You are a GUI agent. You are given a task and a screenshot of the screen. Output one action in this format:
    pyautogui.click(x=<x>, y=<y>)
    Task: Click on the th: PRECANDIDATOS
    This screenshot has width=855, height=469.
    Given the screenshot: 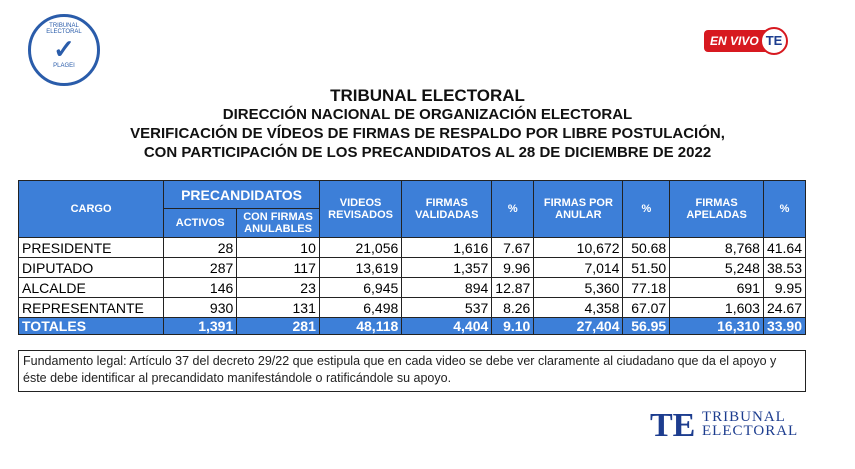 What is the action you would take?
    pyautogui.click(x=241, y=194)
    